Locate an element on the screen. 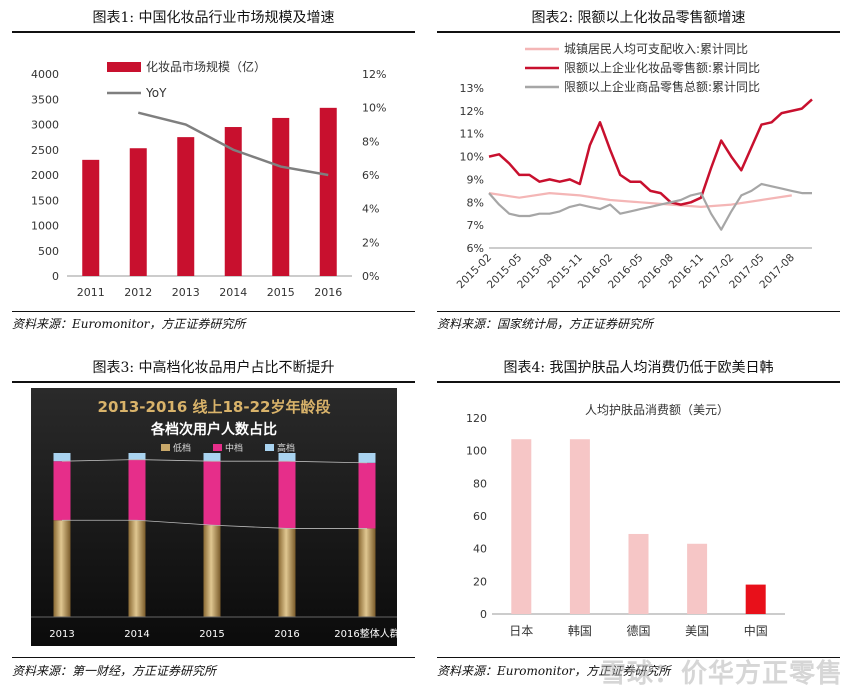 This screenshot has height=692, width=851. chart-subtitle: 各档次用户人数占比 is located at coordinates (213, 429).